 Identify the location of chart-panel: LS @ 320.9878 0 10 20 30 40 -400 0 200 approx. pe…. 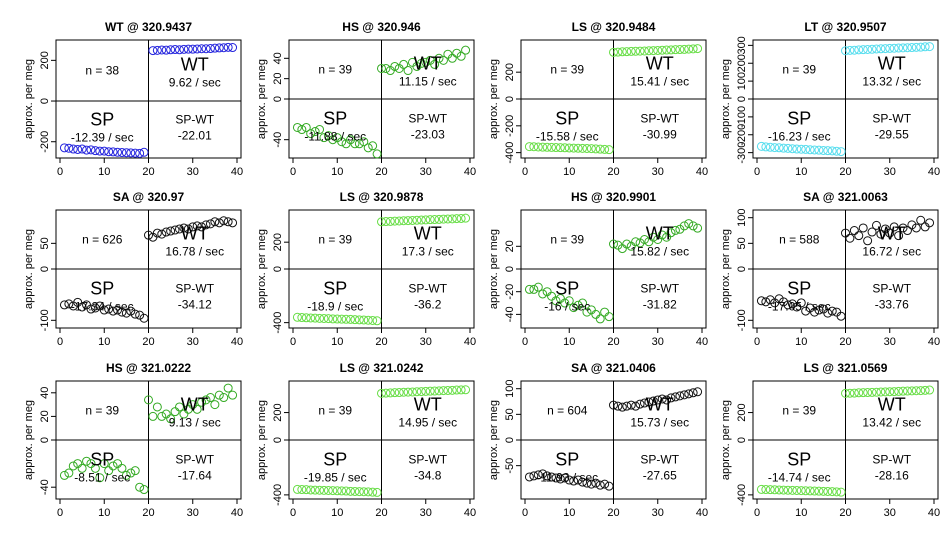
(366, 269).